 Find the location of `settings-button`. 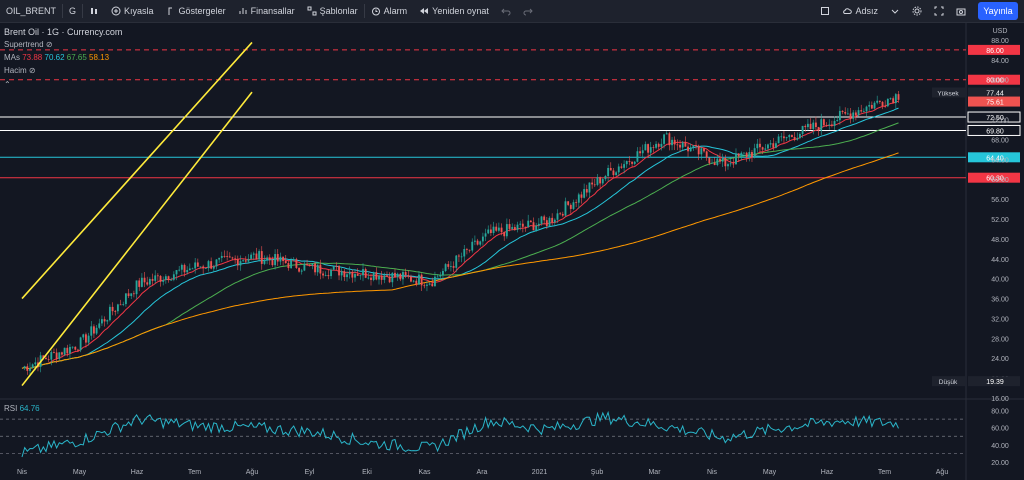

settings-button is located at coordinates (917, 11).